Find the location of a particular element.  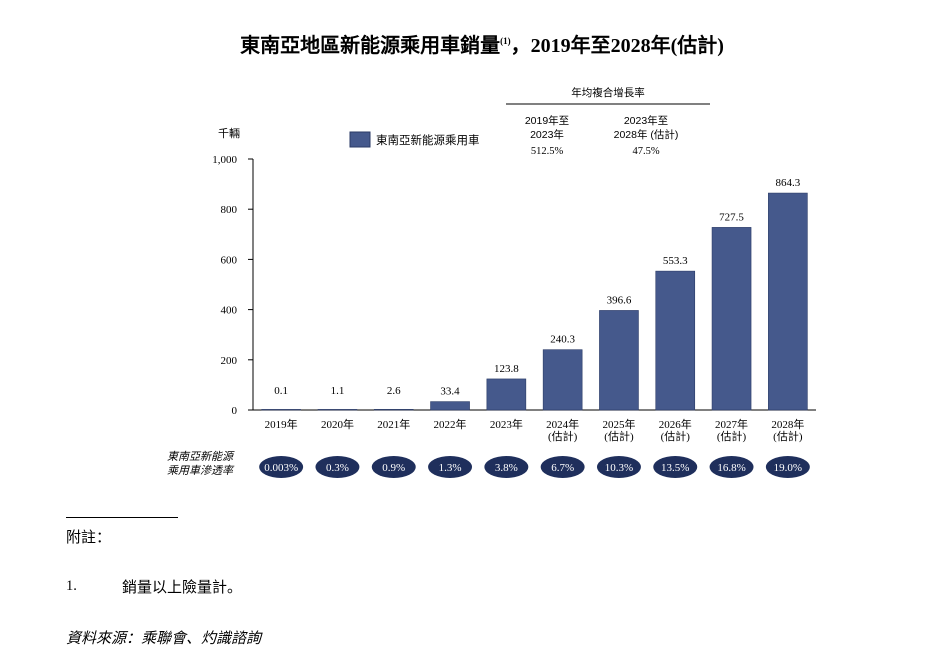

penetration-value: 16.8% is located at coordinates (731, 468).